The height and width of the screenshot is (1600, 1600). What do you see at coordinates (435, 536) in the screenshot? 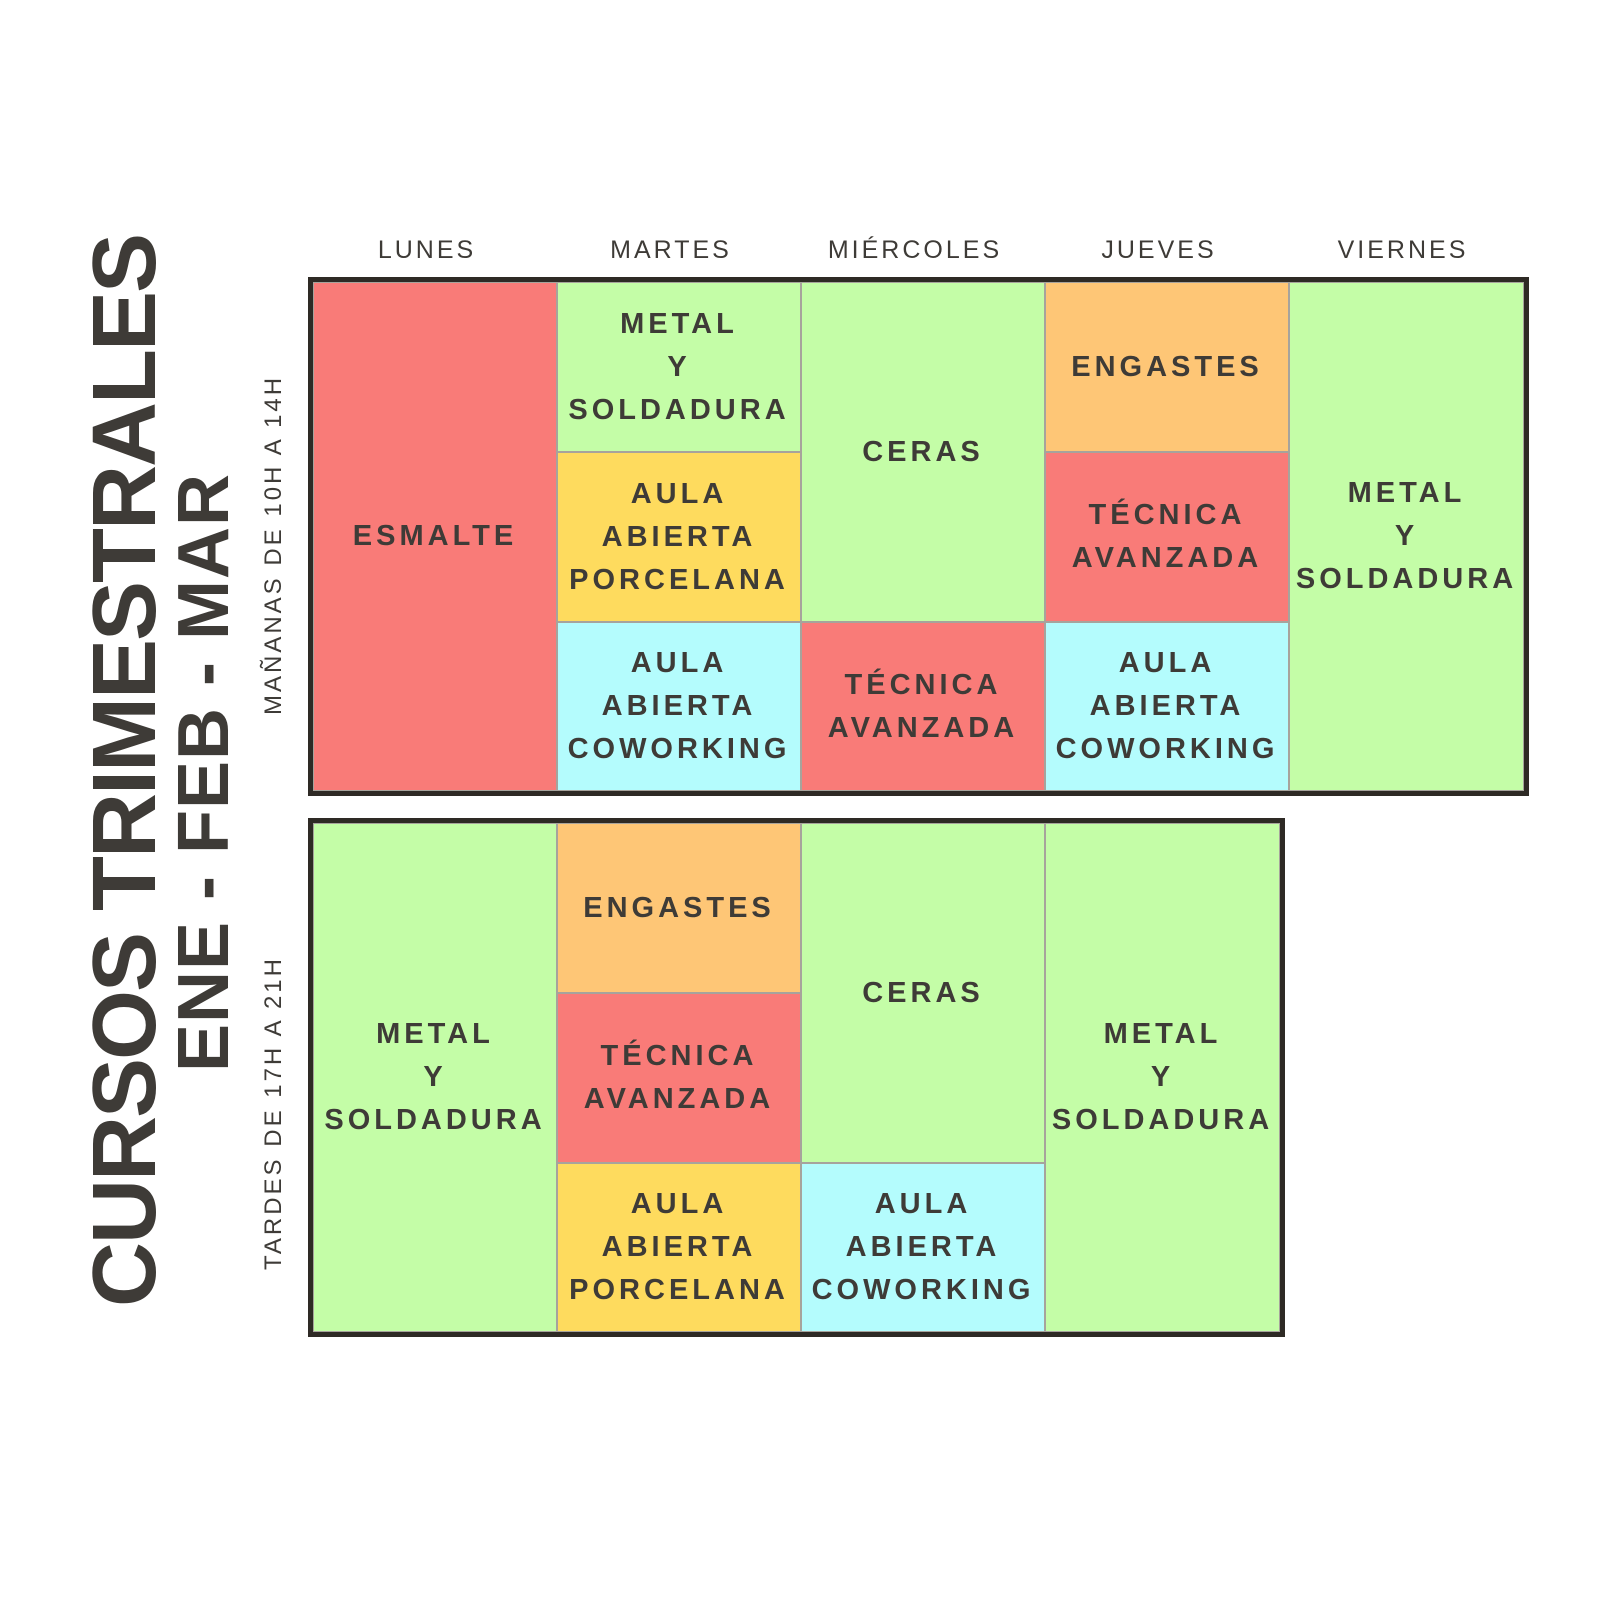
I see `morning-cell-lunes-esmalte: ESMALTE` at bounding box center [435, 536].